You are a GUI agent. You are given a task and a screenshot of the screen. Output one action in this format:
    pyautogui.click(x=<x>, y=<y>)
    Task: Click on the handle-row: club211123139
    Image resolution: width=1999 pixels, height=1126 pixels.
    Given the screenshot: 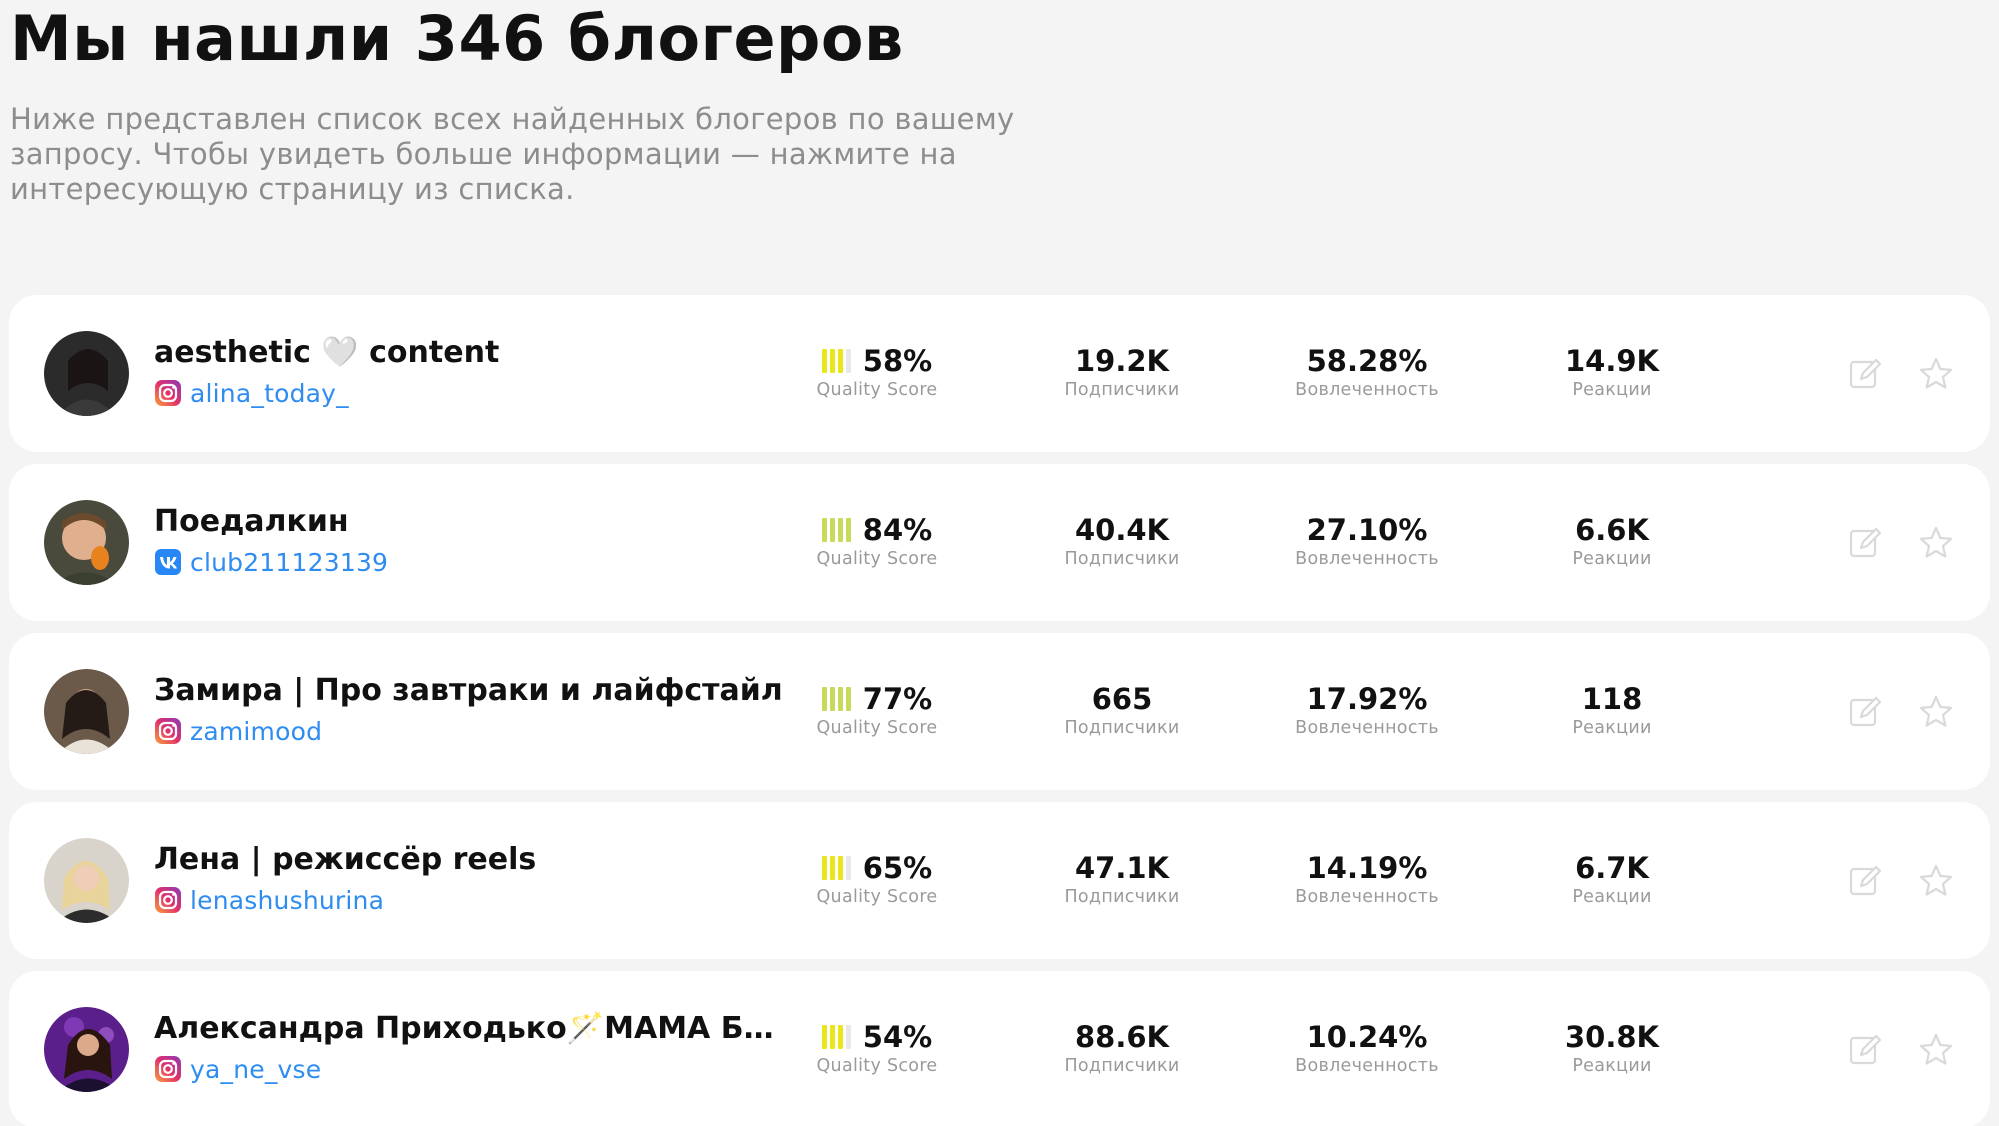 What is the action you would take?
    pyautogui.click(x=271, y=562)
    